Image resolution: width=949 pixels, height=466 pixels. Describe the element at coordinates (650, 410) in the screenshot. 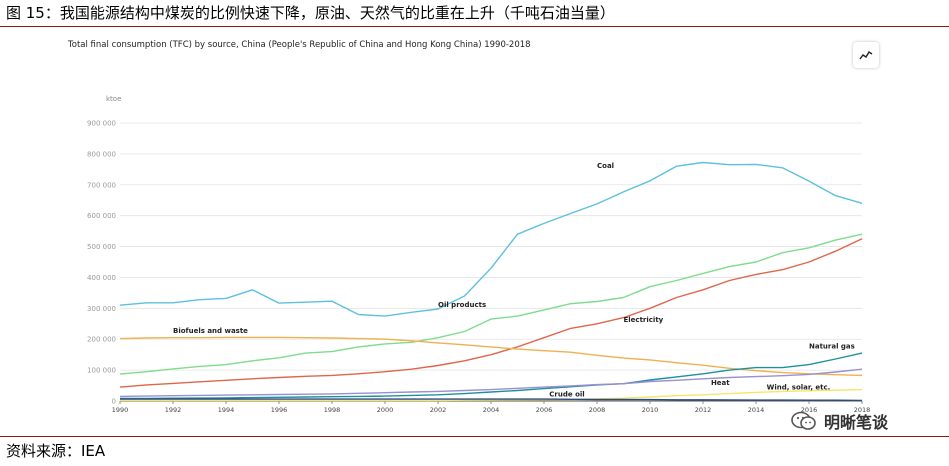

I see `x-tick-label: 2010` at that location.